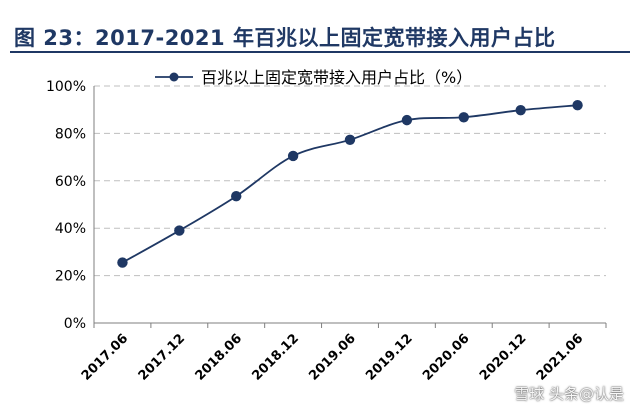  What do you see at coordinates (320, 52) in the screenshot?
I see `title-underline` at bounding box center [320, 52].